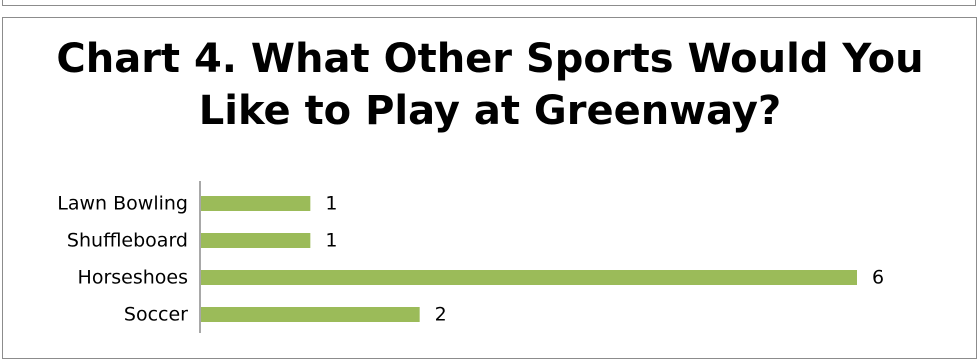 The image size is (980, 359). What do you see at coordinates (133, 278) in the screenshot?
I see `category-label: Horseshoes` at bounding box center [133, 278].